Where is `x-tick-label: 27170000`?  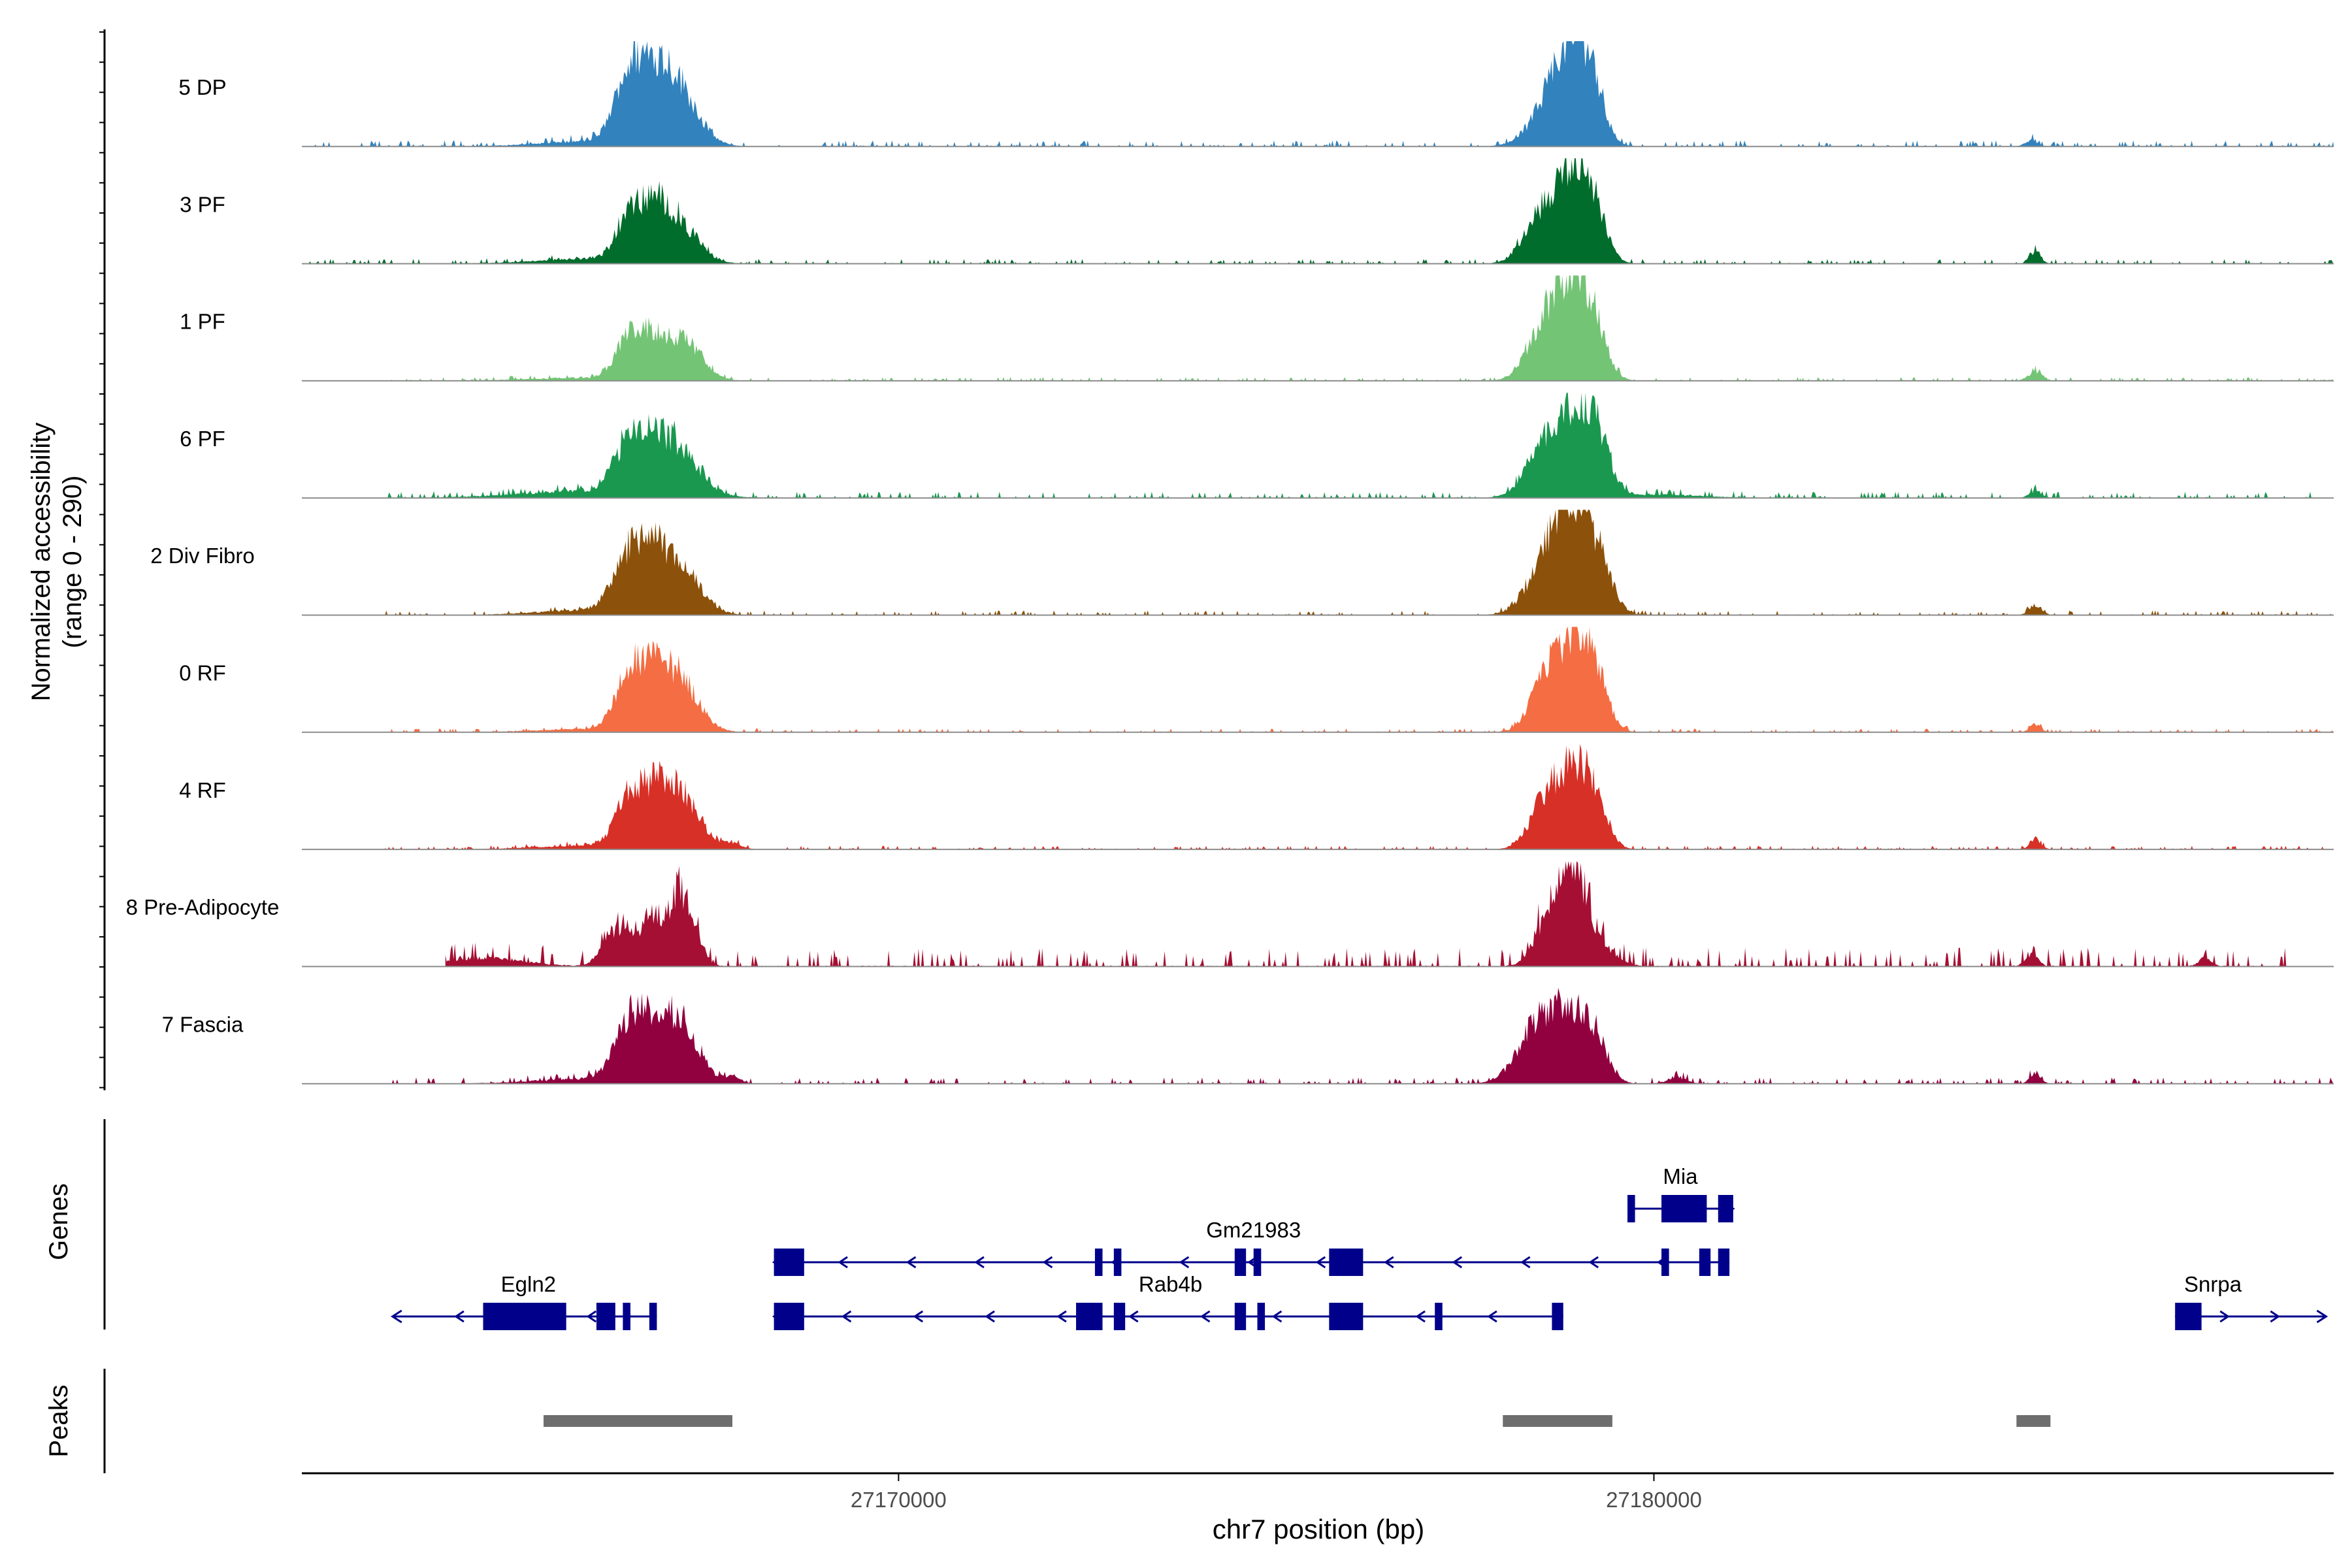 x-tick-label: 27170000 is located at coordinates (899, 1500).